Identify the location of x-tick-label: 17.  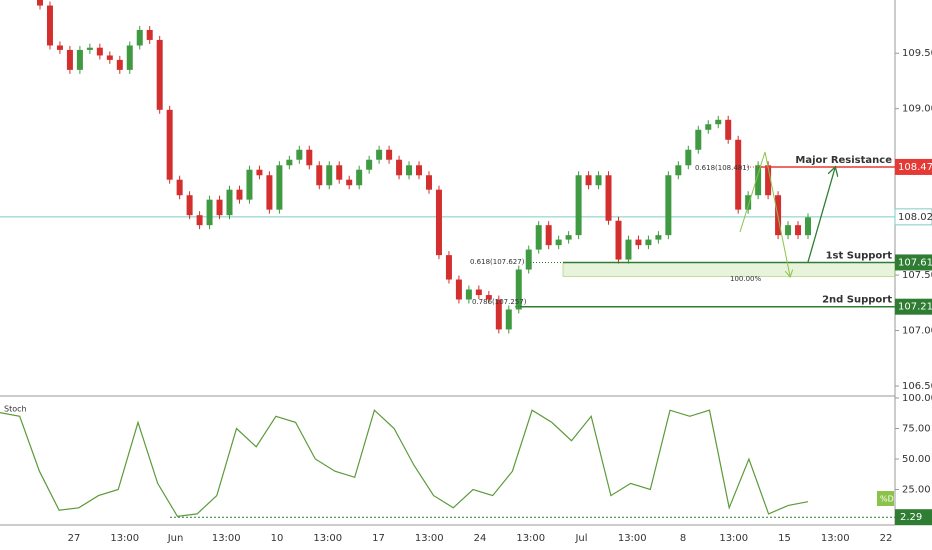
(378, 538).